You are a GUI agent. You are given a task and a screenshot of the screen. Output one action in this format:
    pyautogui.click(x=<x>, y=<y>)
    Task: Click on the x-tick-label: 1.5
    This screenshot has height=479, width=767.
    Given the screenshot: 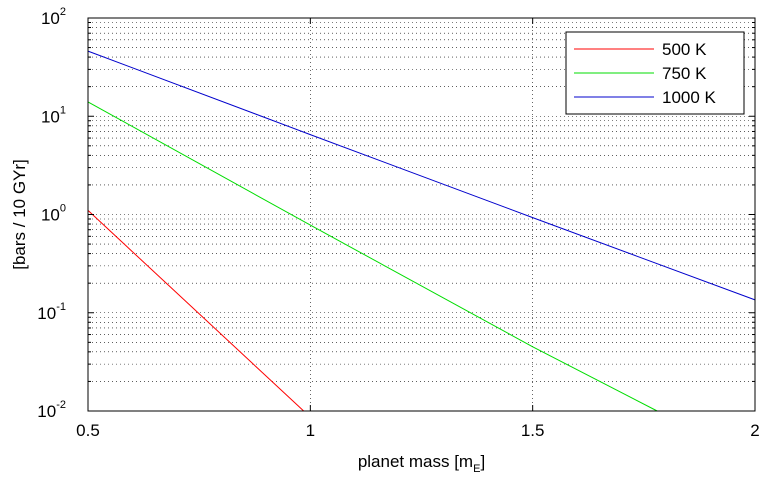 What is the action you would take?
    pyautogui.click(x=533, y=430)
    